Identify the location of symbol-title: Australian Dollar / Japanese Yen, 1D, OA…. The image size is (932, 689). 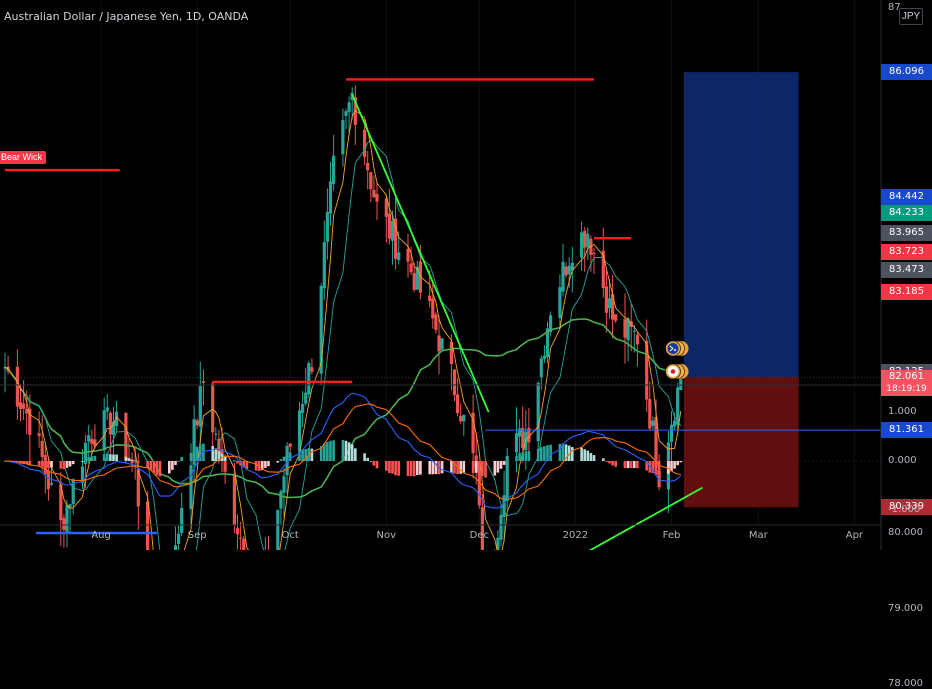
(126, 16).